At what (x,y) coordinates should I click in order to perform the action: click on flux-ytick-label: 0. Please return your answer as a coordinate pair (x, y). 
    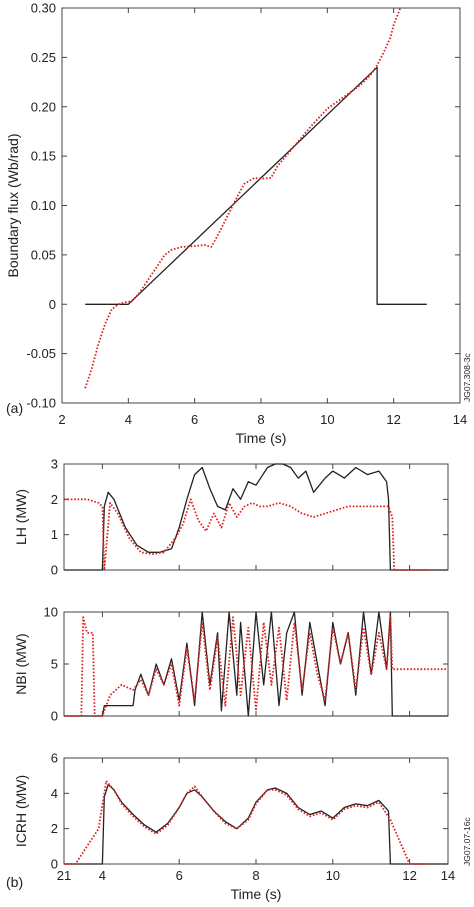
    Looking at the image, I should click on (52, 304).